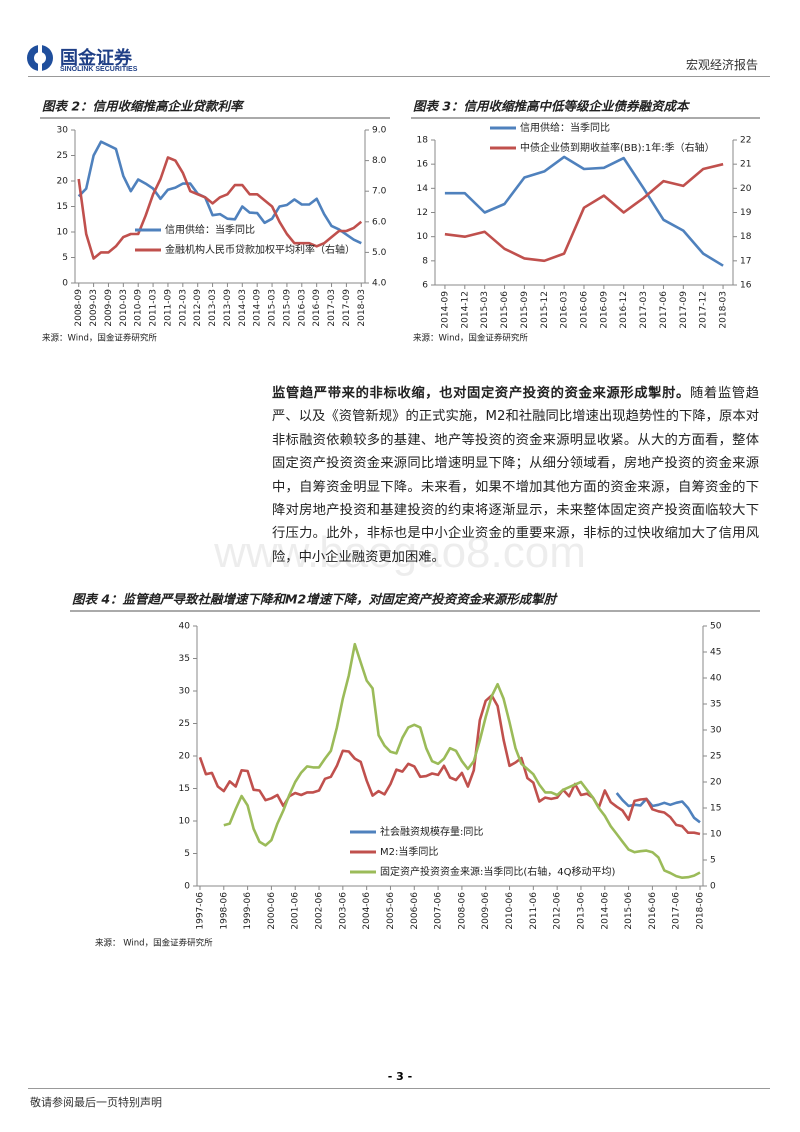 The width and height of the screenshot is (800, 1132). Describe the element at coordinates (704, 310) in the screenshot. I see `x-tick-label: 2017-12` at that location.